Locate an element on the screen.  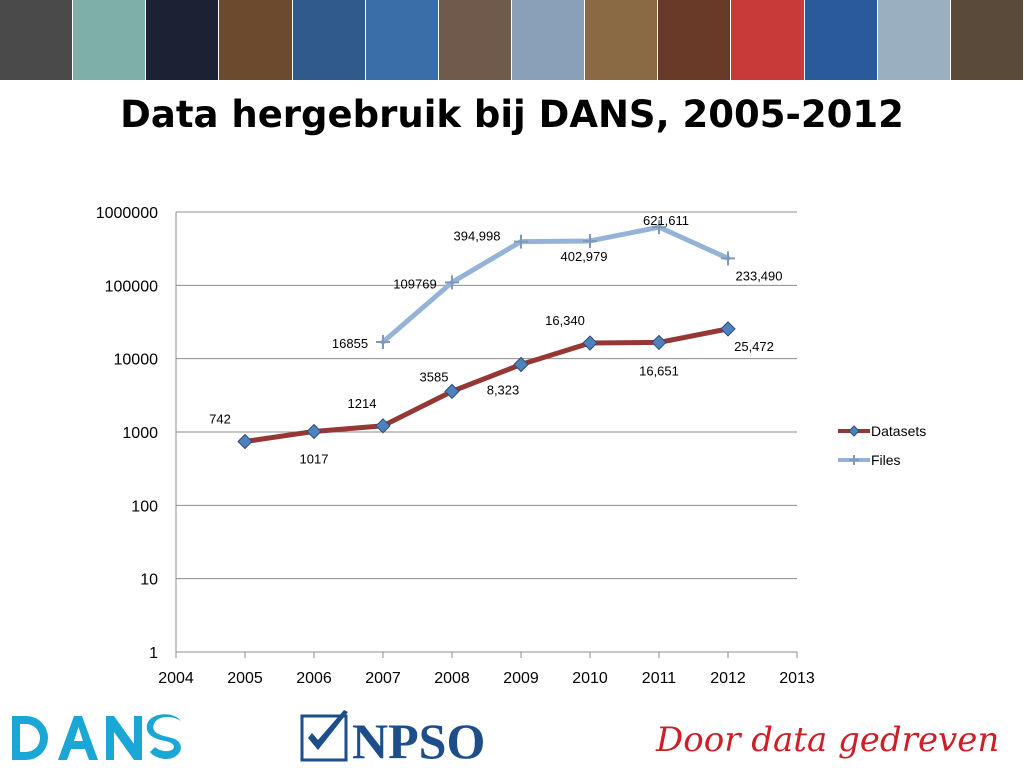
y-tick-label: 10 is located at coordinates (149, 580).